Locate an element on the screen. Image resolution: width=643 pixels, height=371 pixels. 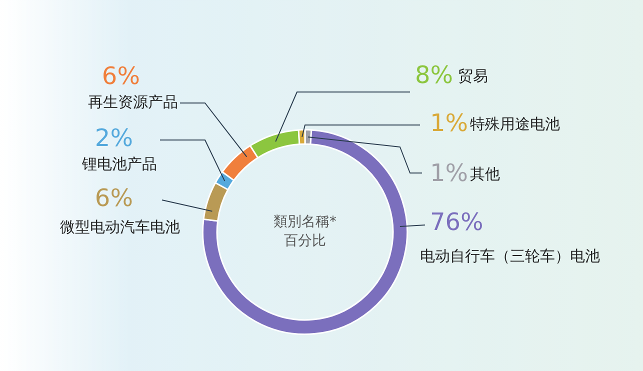
slice-label: 锂电池产品 is located at coordinates (119, 163).